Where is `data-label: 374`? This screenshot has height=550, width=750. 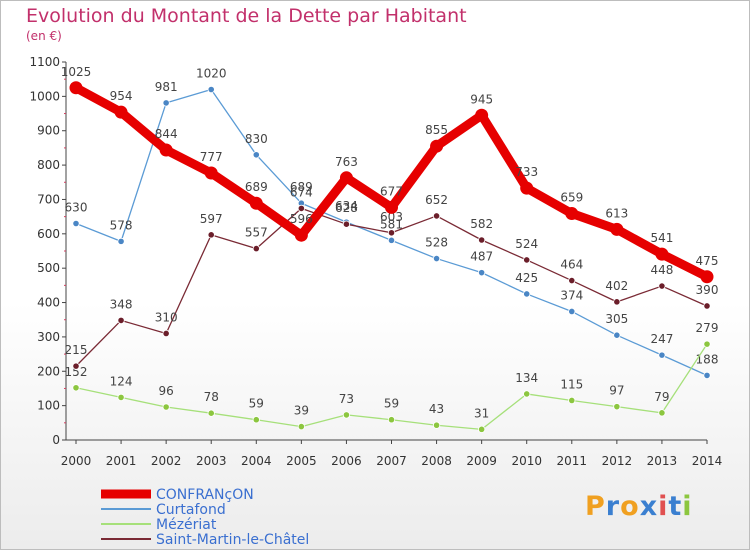 data-label: 374 is located at coordinates (571, 295).